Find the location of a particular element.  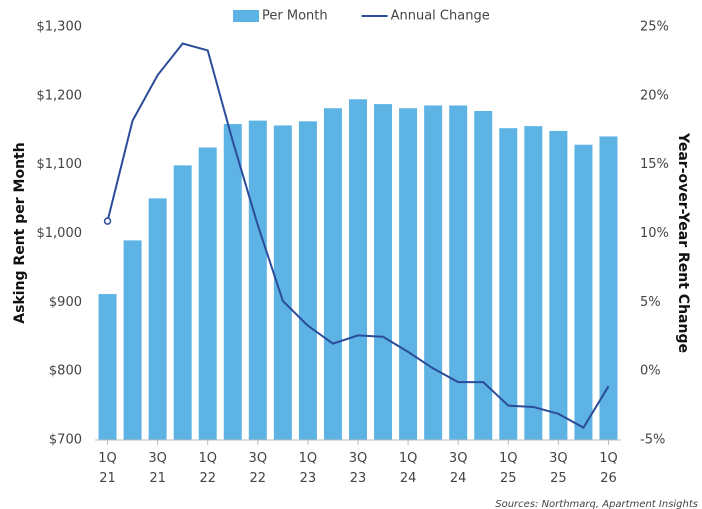

x-tick-label: 1Q 21 is located at coordinates (107, 468).